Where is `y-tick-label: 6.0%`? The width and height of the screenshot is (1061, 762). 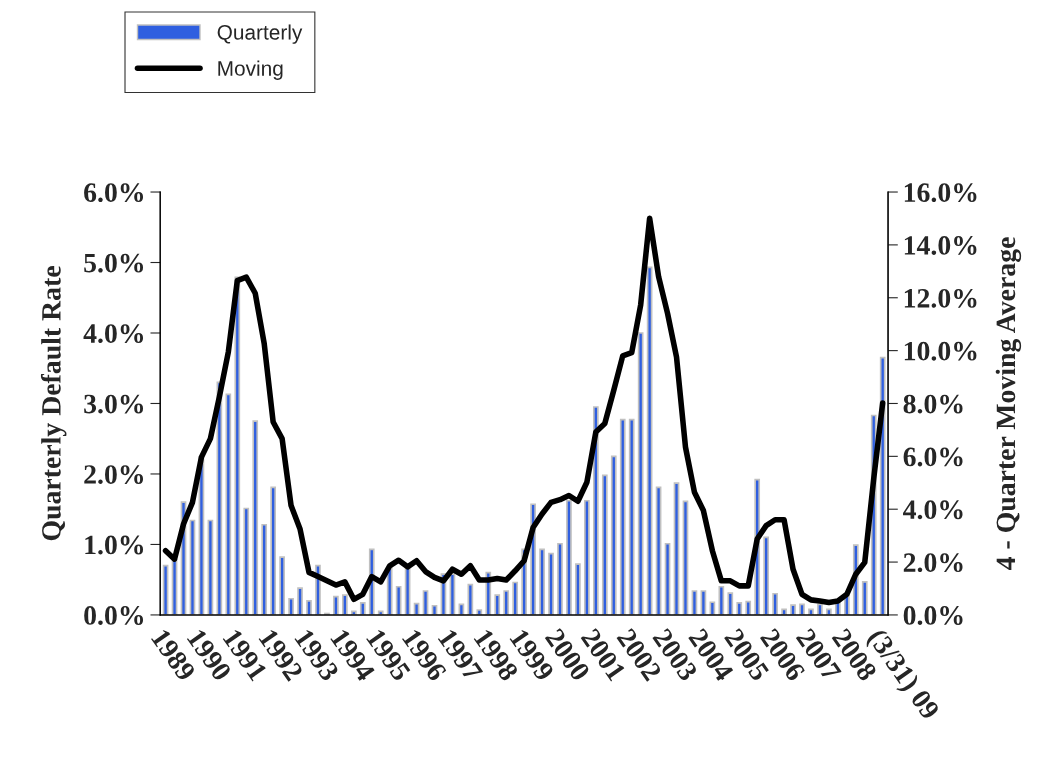
y-tick-label: 6.0% is located at coordinates (114, 193).